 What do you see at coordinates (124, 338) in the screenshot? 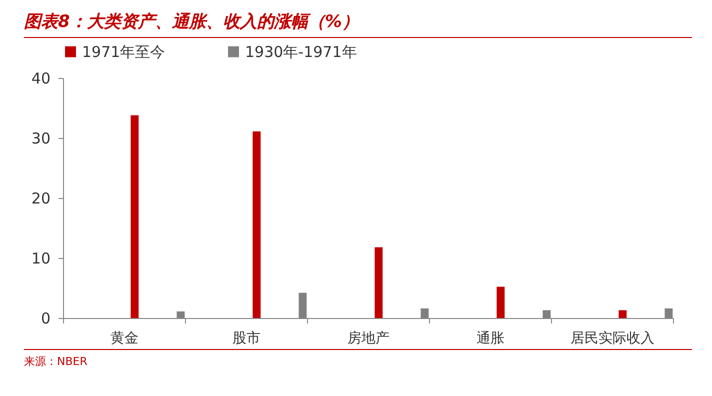
I see `x-tick-label: 黄金` at bounding box center [124, 338].